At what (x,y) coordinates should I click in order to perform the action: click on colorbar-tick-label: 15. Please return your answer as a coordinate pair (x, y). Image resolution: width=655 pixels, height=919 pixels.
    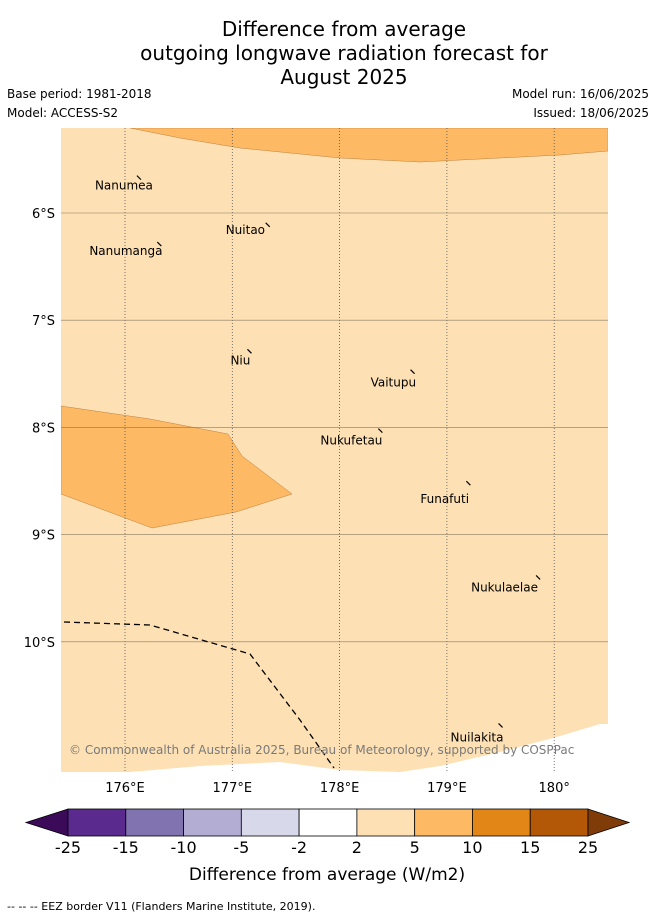
    Looking at the image, I should click on (530, 847).